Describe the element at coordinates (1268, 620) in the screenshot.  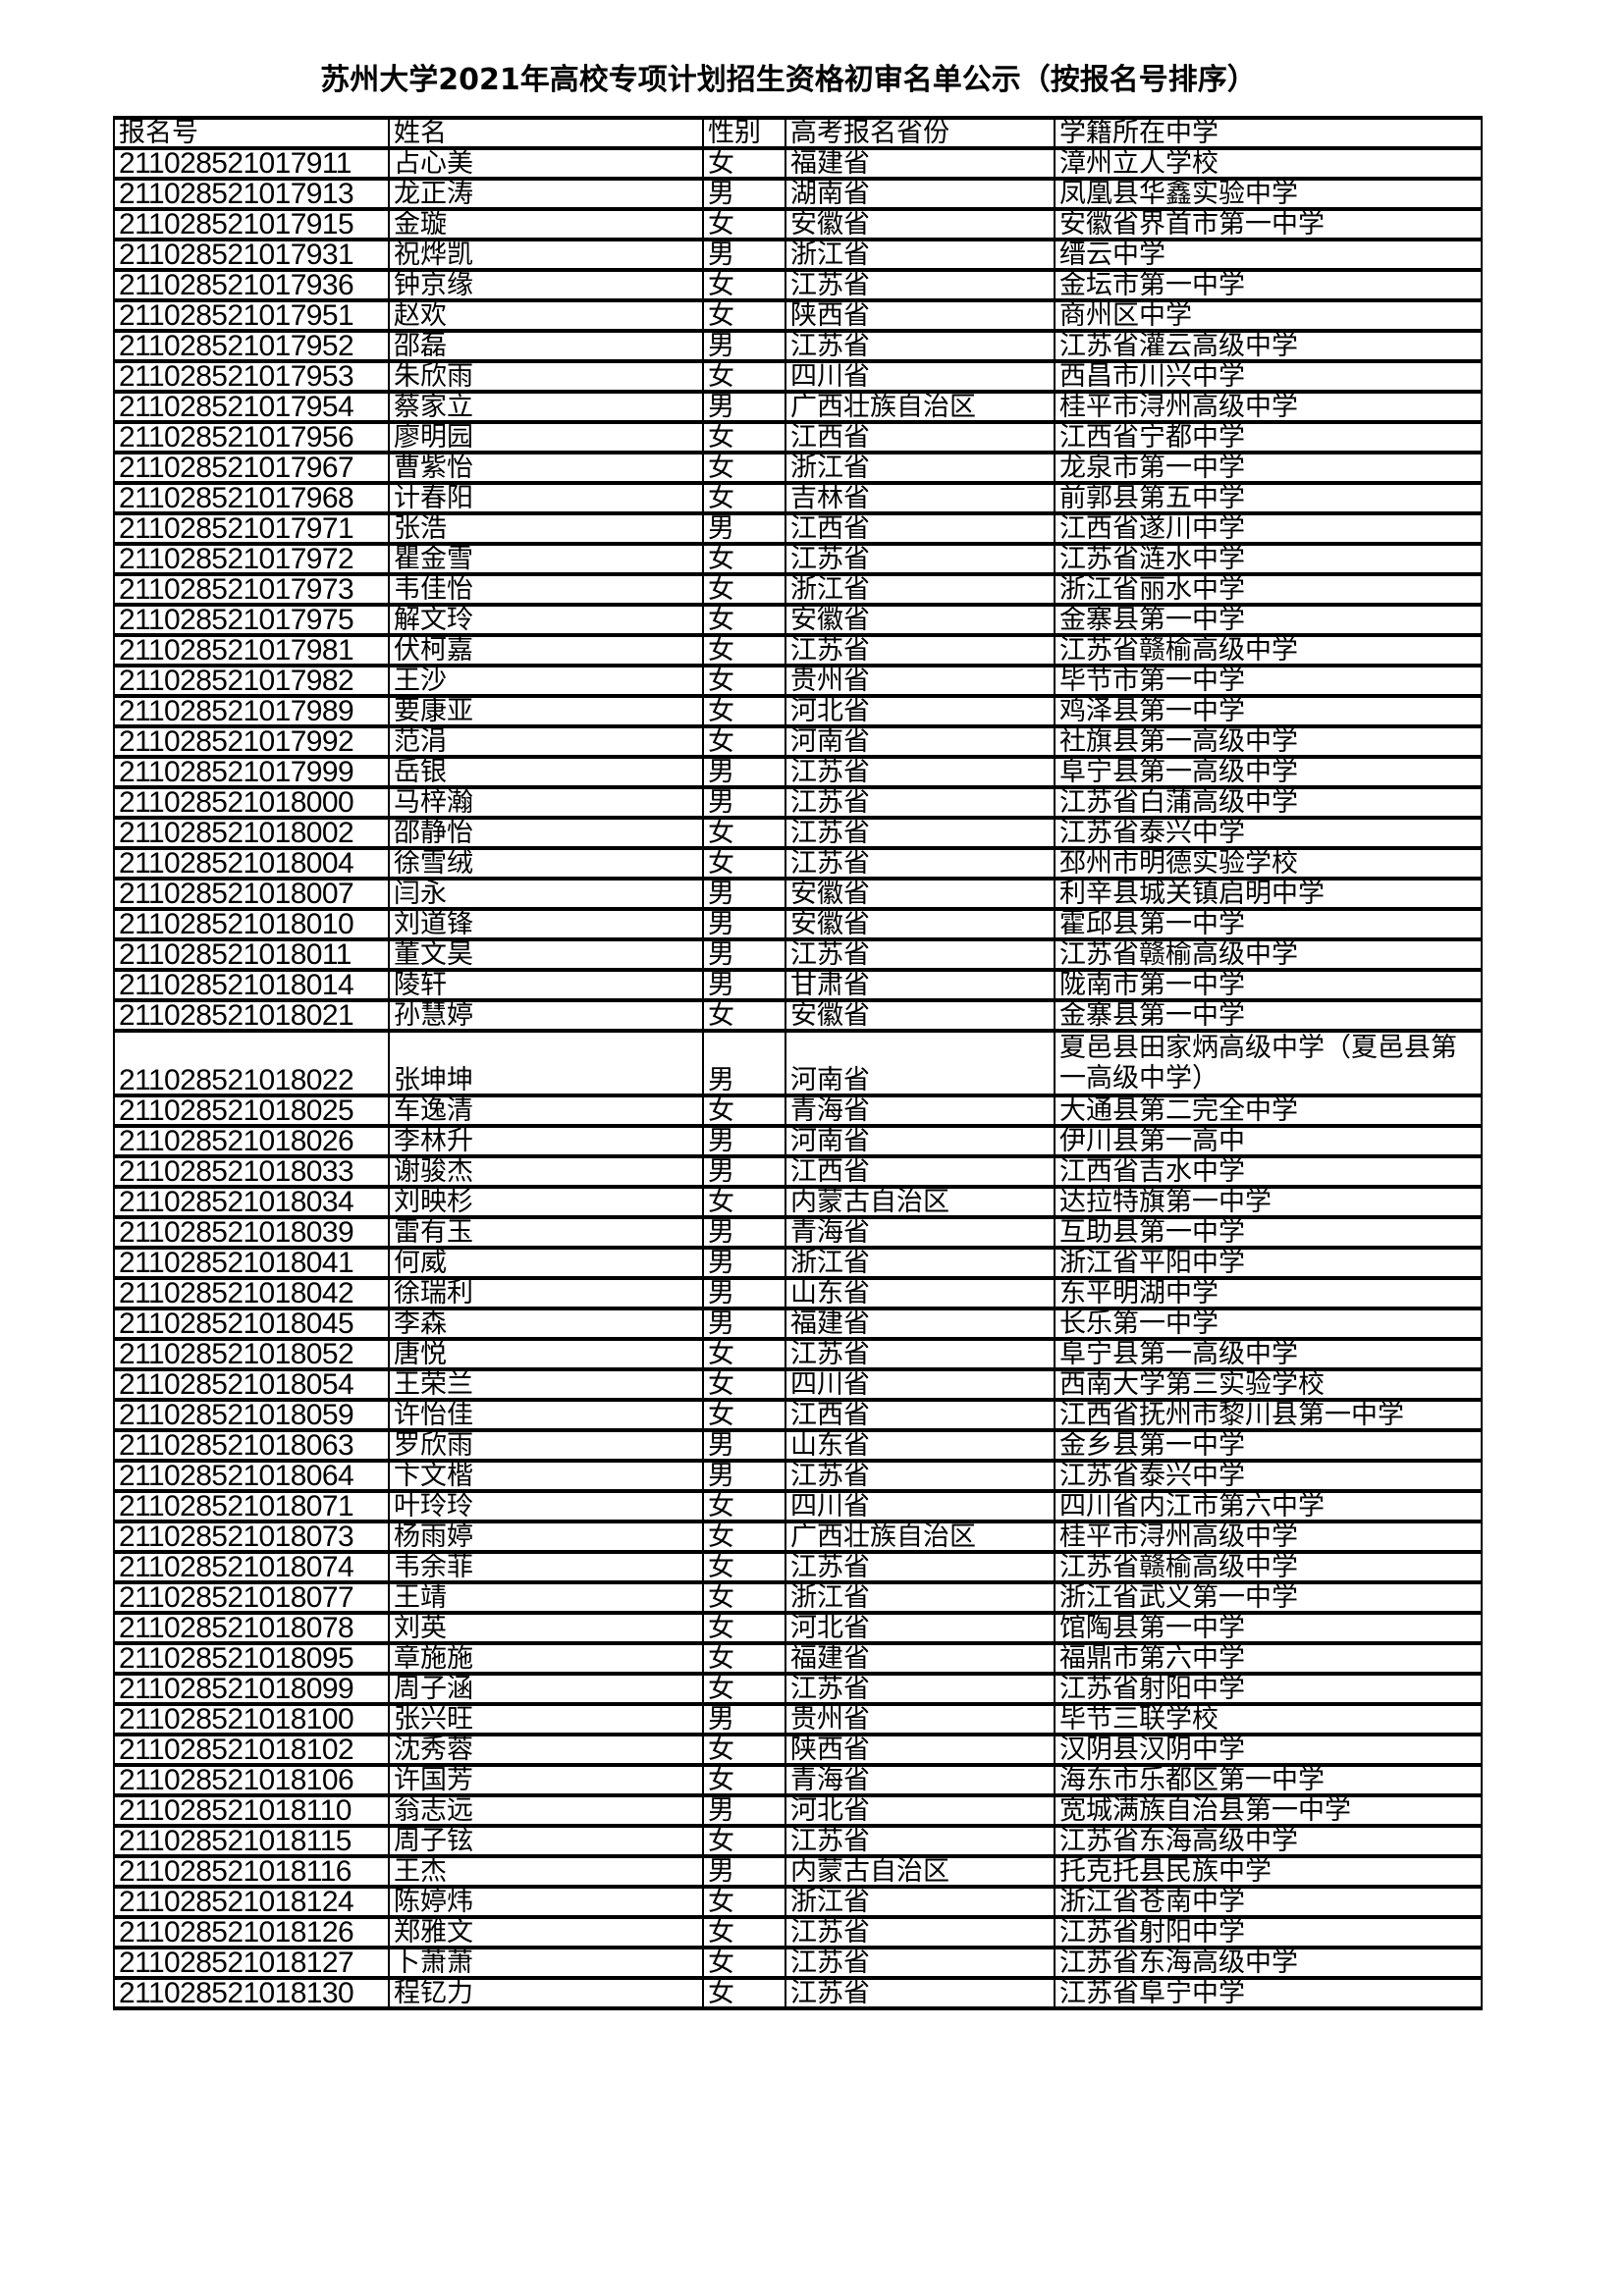
I see `school-cell: 金寨县第一中学` at that location.